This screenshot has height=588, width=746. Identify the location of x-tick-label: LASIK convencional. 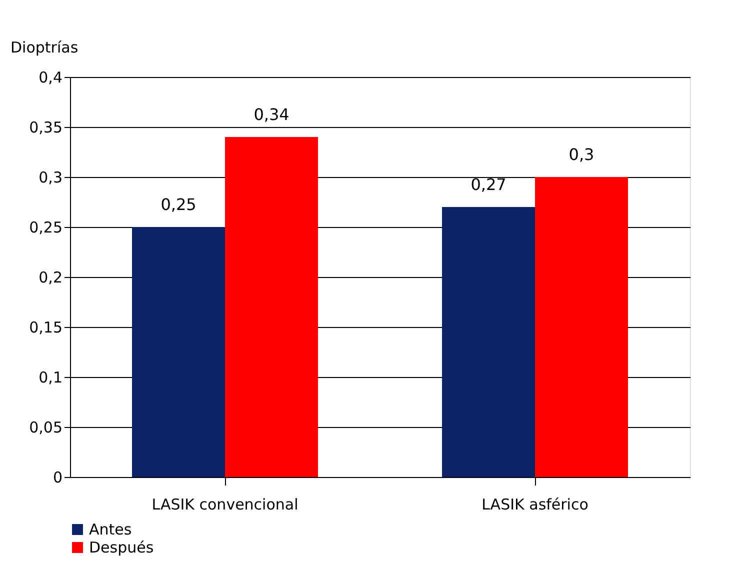
(225, 505).